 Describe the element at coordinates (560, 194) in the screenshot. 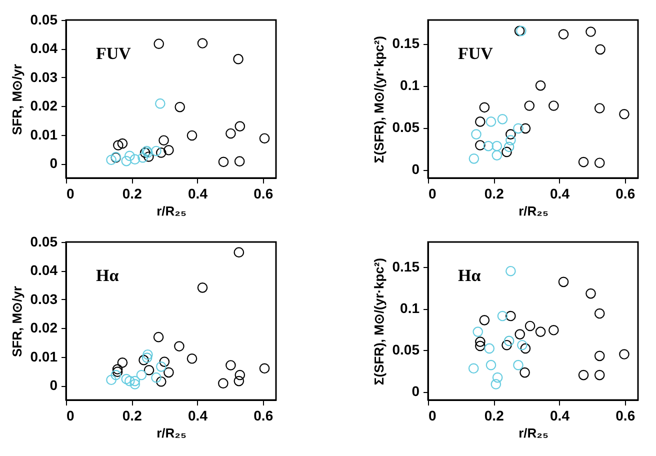

I see `x-tick-label: 0.4` at that location.